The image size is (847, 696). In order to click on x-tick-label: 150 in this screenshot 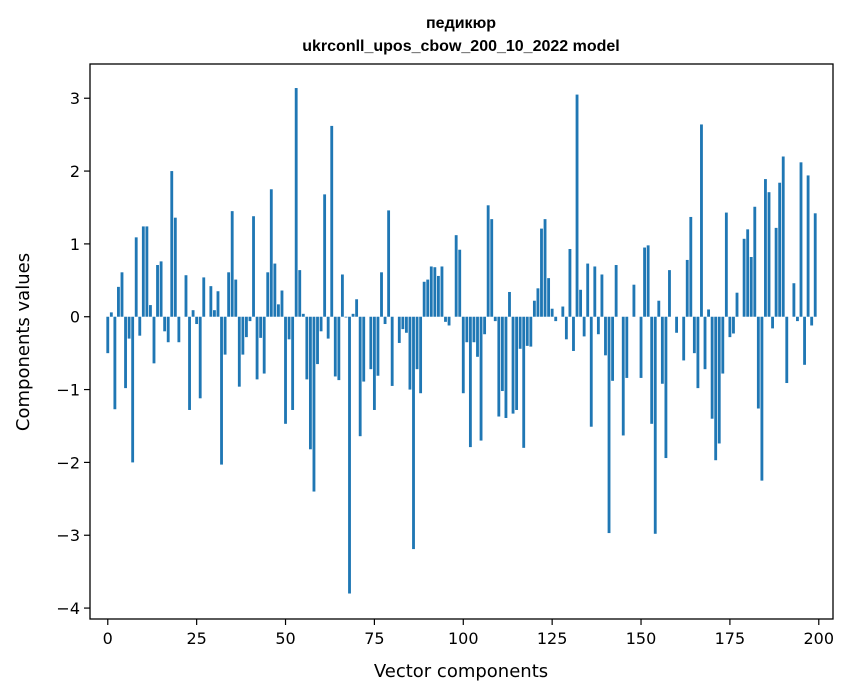, I will do `click(641, 638)`.